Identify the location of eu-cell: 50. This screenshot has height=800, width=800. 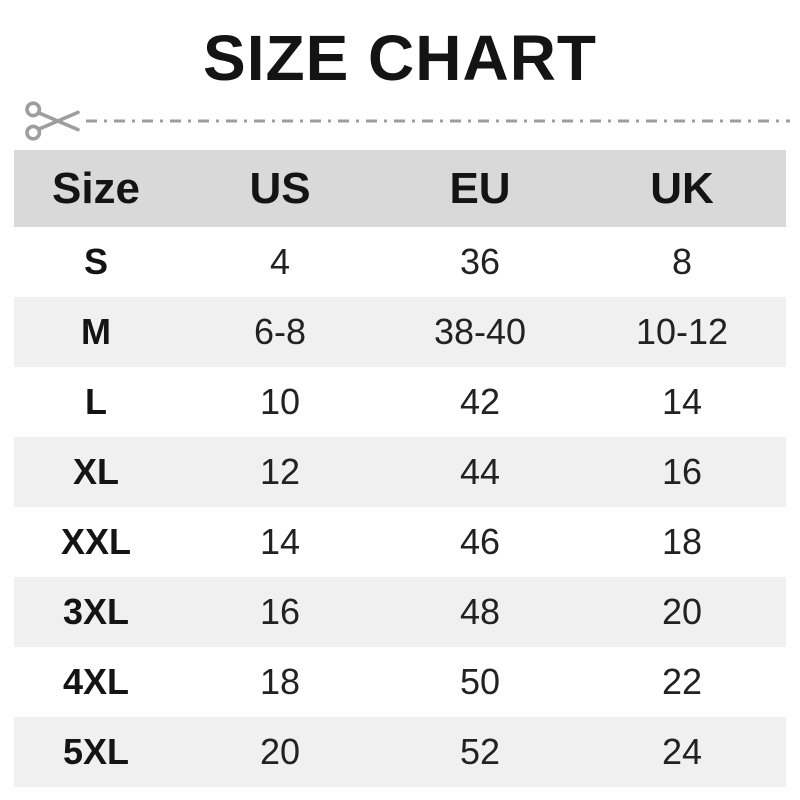
(480, 681).